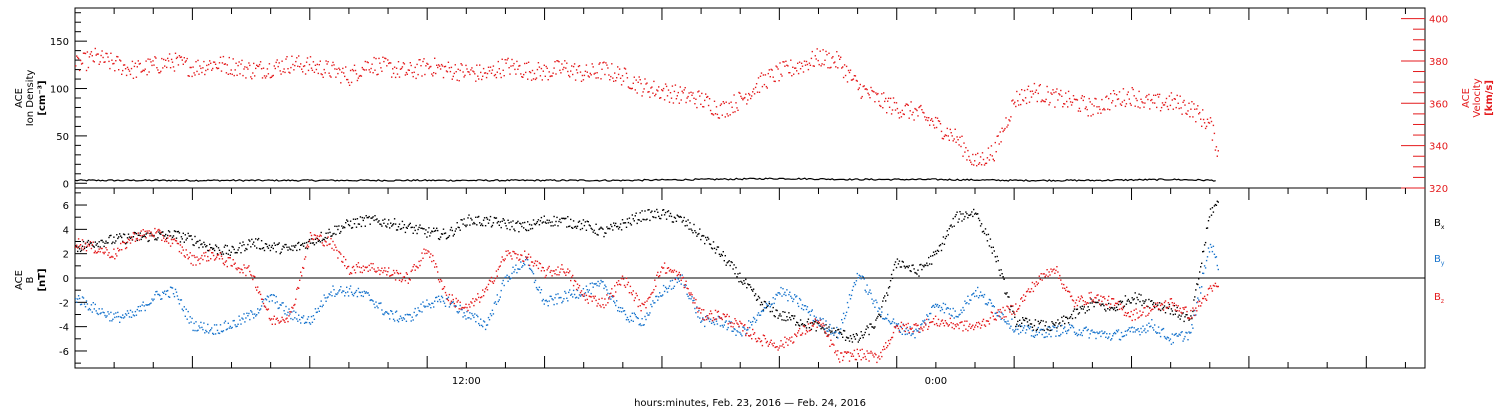 Image resolution: width=1500 pixels, height=410 pixels. Describe the element at coordinates (66, 255) in the screenshot. I see `b-field-tick-label: 2` at that location.